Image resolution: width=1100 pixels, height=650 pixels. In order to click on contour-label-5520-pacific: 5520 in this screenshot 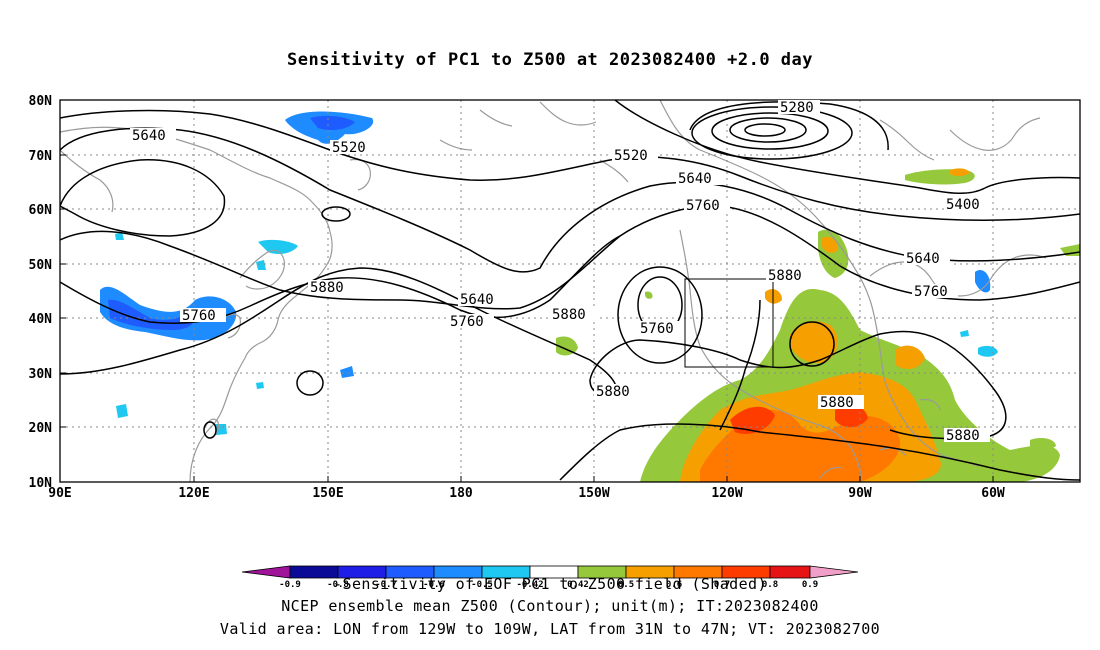, I will do `click(349, 148)`.